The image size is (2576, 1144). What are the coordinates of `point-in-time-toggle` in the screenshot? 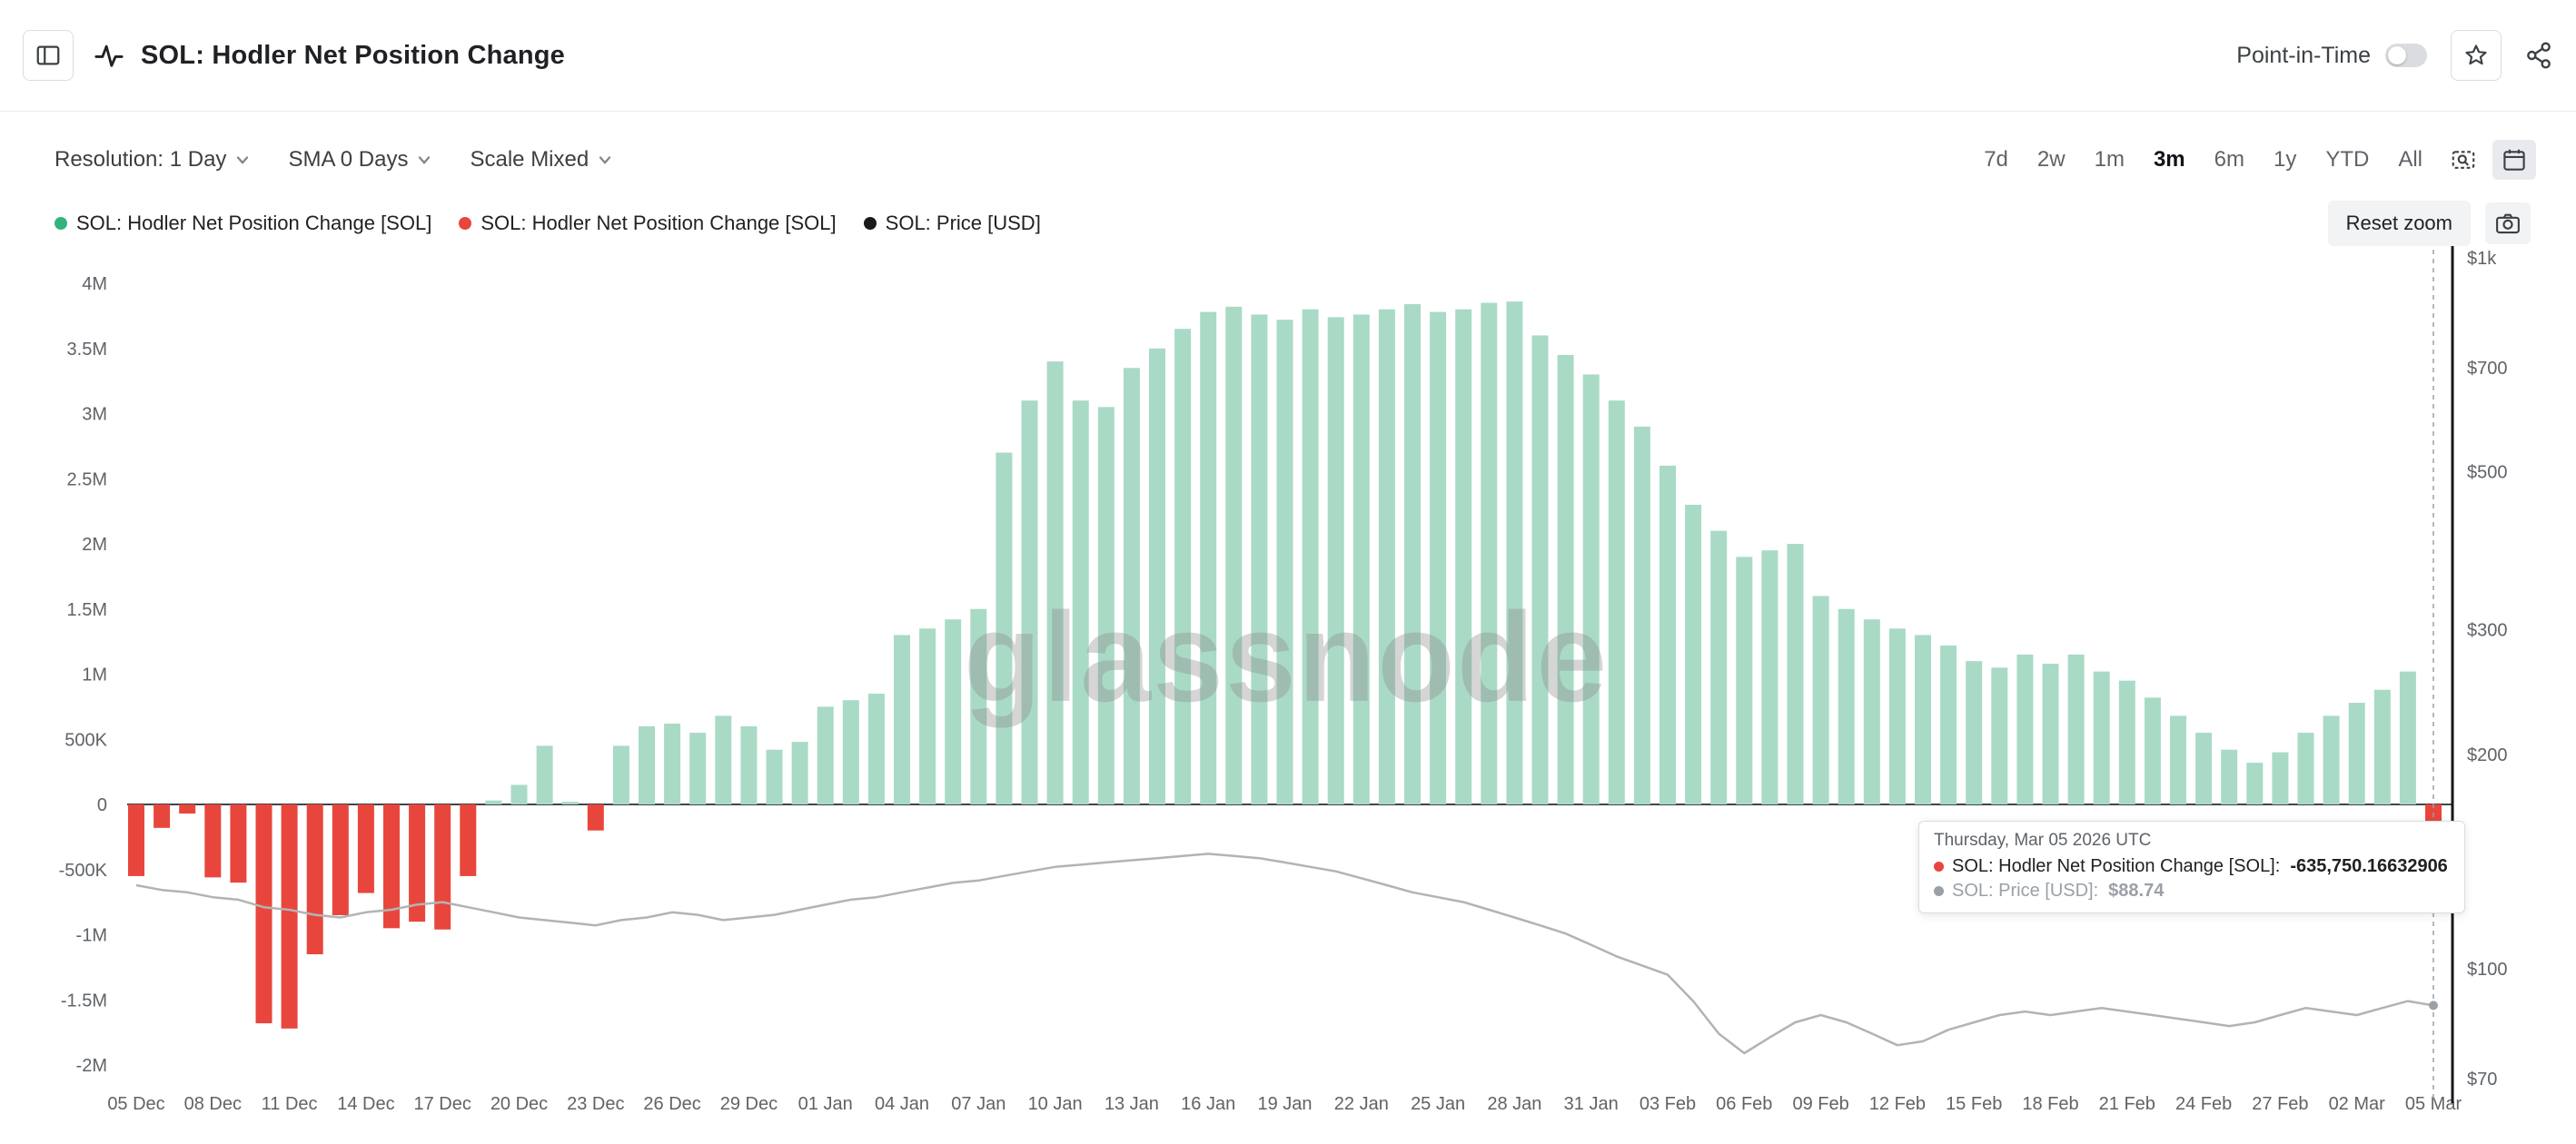 It's located at (2406, 55).